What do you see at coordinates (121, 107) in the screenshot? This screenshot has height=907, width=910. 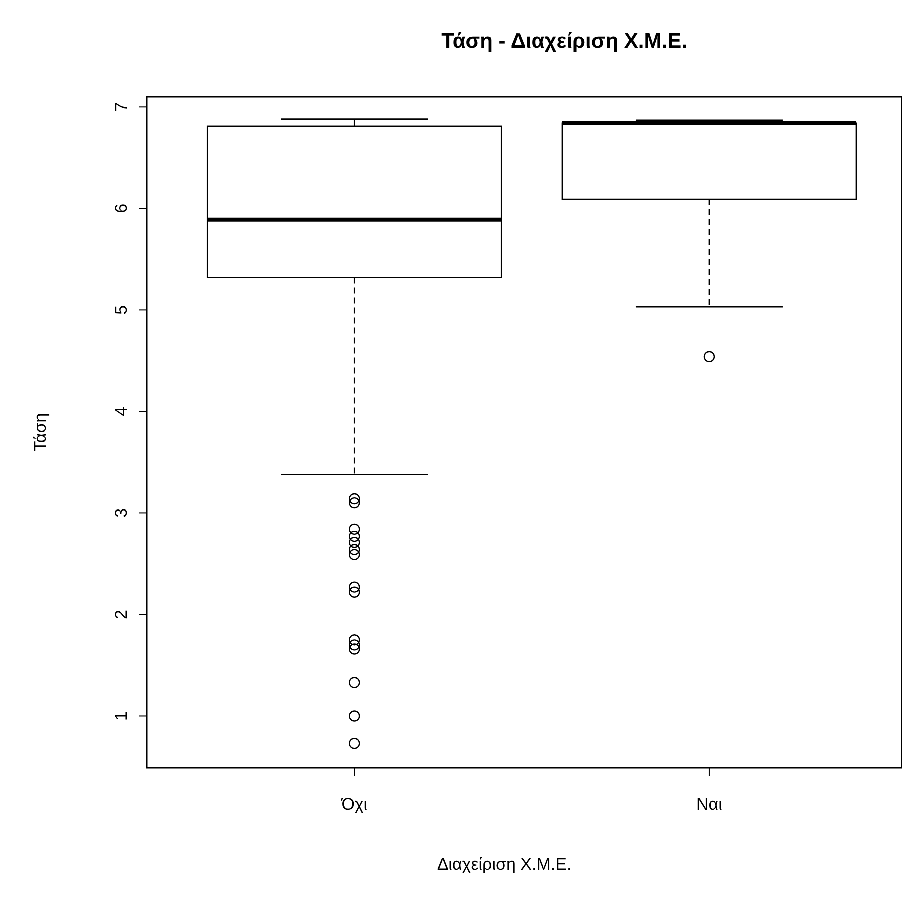 I see `y-tick-label: 7` at bounding box center [121, 107].